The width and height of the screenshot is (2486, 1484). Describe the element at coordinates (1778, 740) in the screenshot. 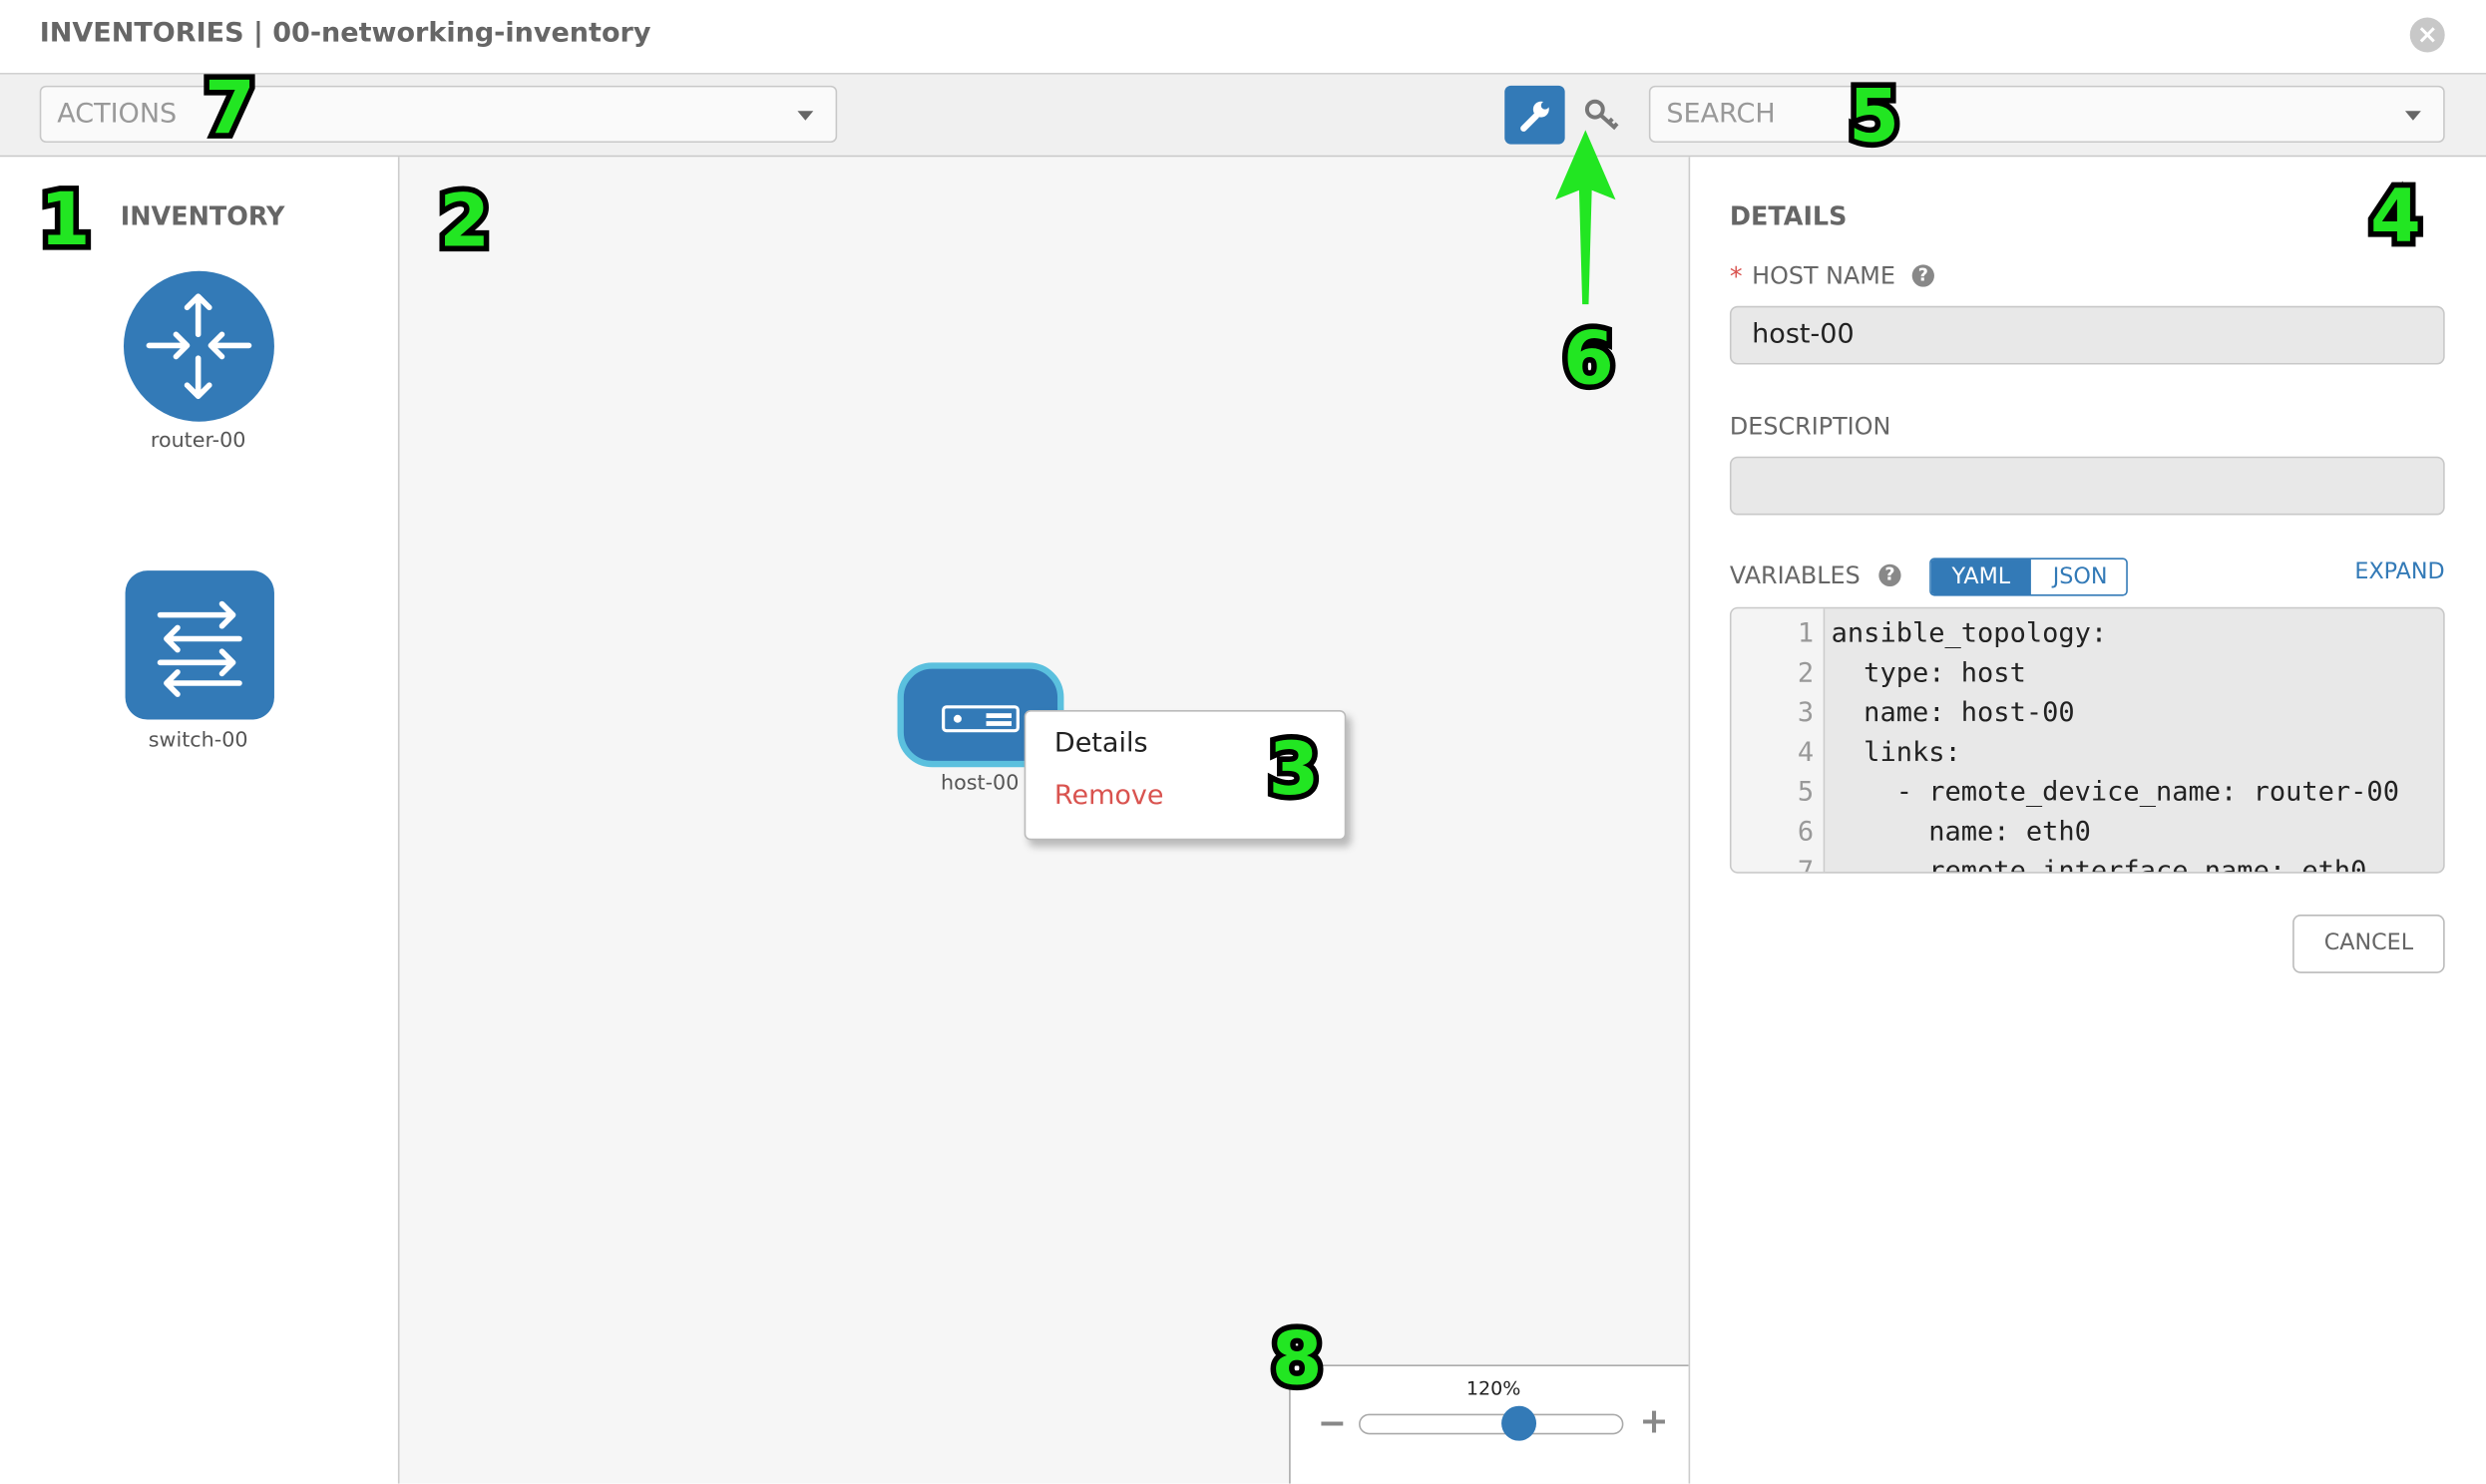

I see `line-number-gutter` at that location.